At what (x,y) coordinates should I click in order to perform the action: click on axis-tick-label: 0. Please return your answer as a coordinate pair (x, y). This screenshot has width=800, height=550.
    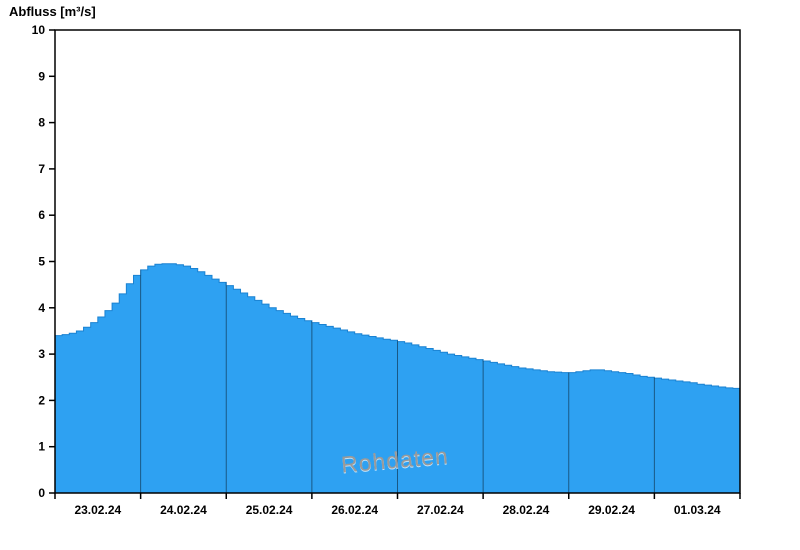
    Looking at the image, I should click on (41, 493).